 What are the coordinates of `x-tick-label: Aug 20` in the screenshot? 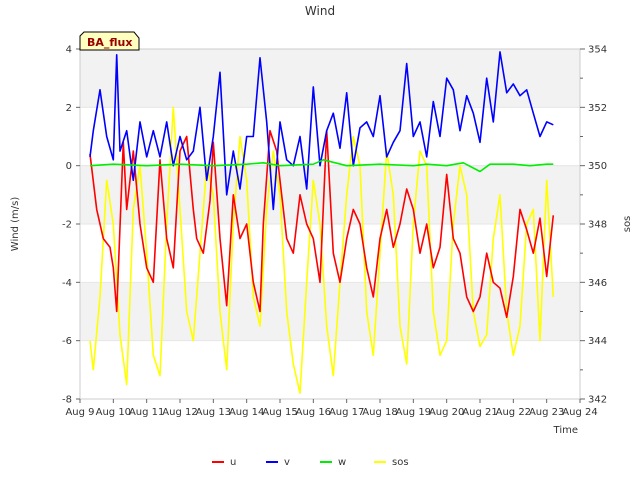 It's located at (446, 412).